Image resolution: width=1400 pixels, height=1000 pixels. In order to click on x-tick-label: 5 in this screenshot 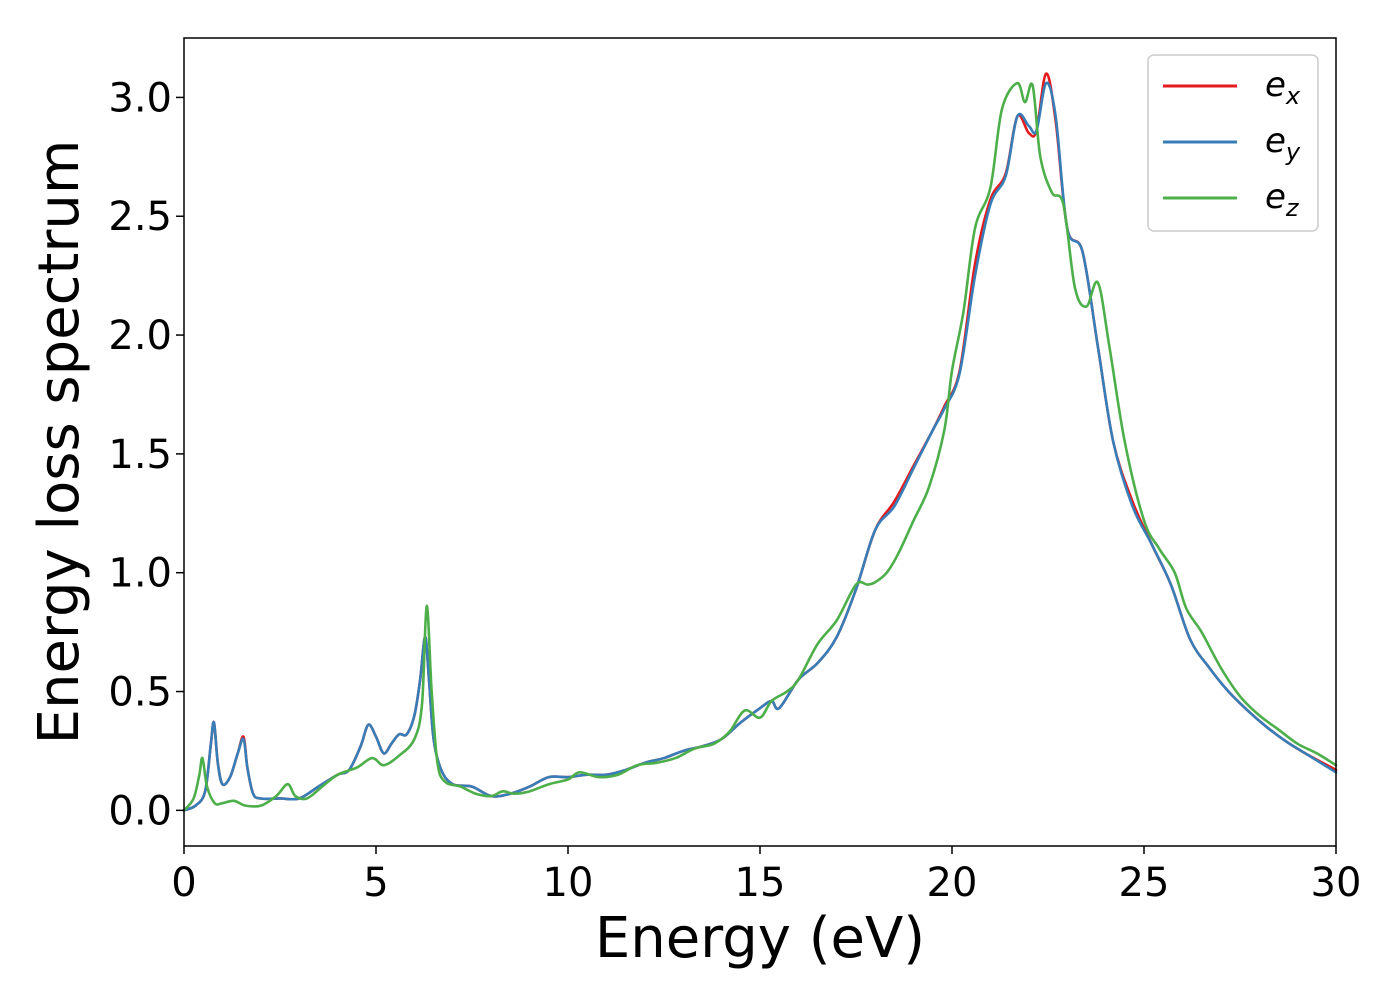, I will do `click(375, 883)`.